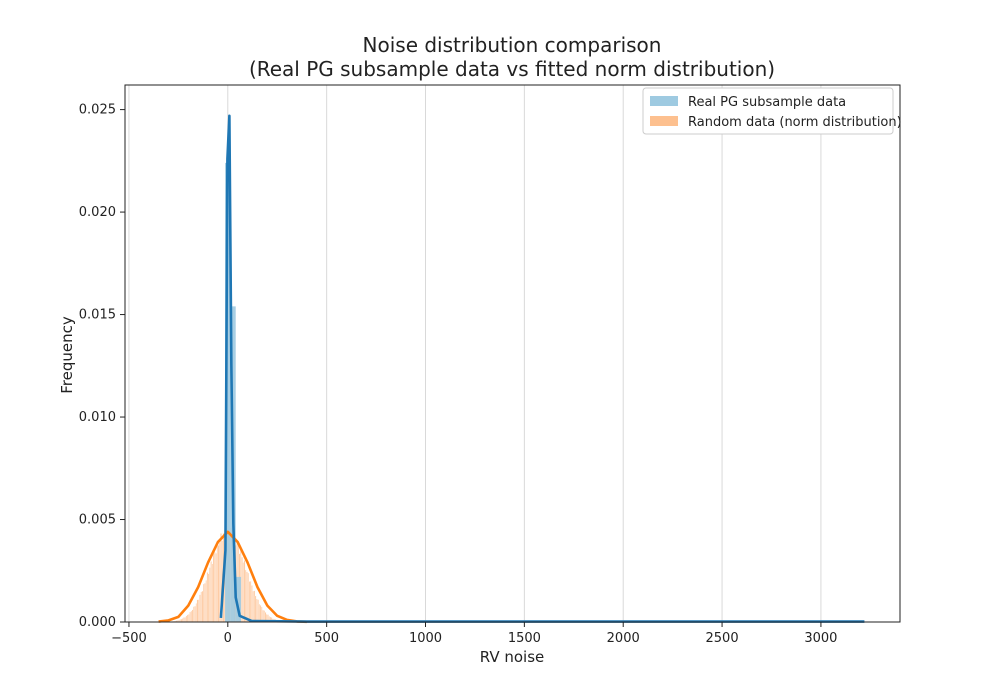  Describe the element at coordinates (768, 111) in the screenshot. I see `legend-box` at that location.